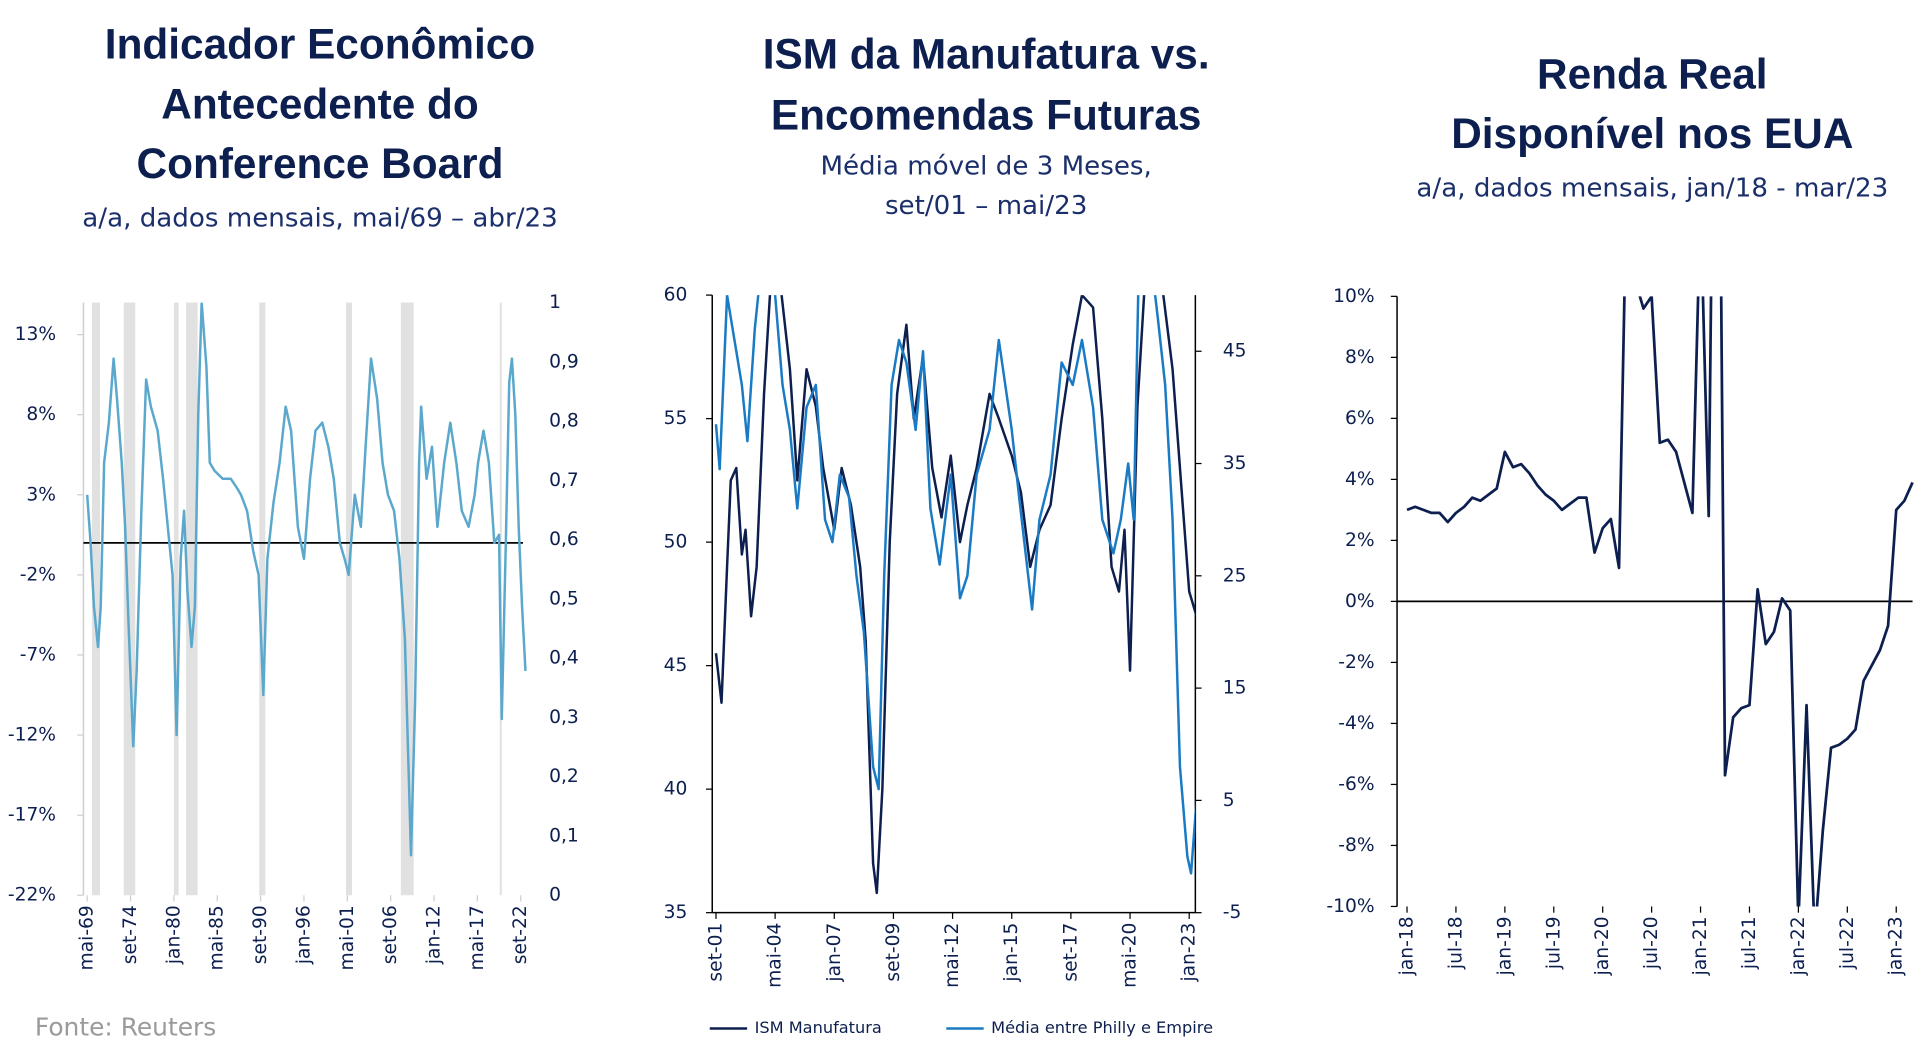  Describe the element at coordinates (260, 934) in the screenshot. I see `x-tick-label: set-90` at that location.